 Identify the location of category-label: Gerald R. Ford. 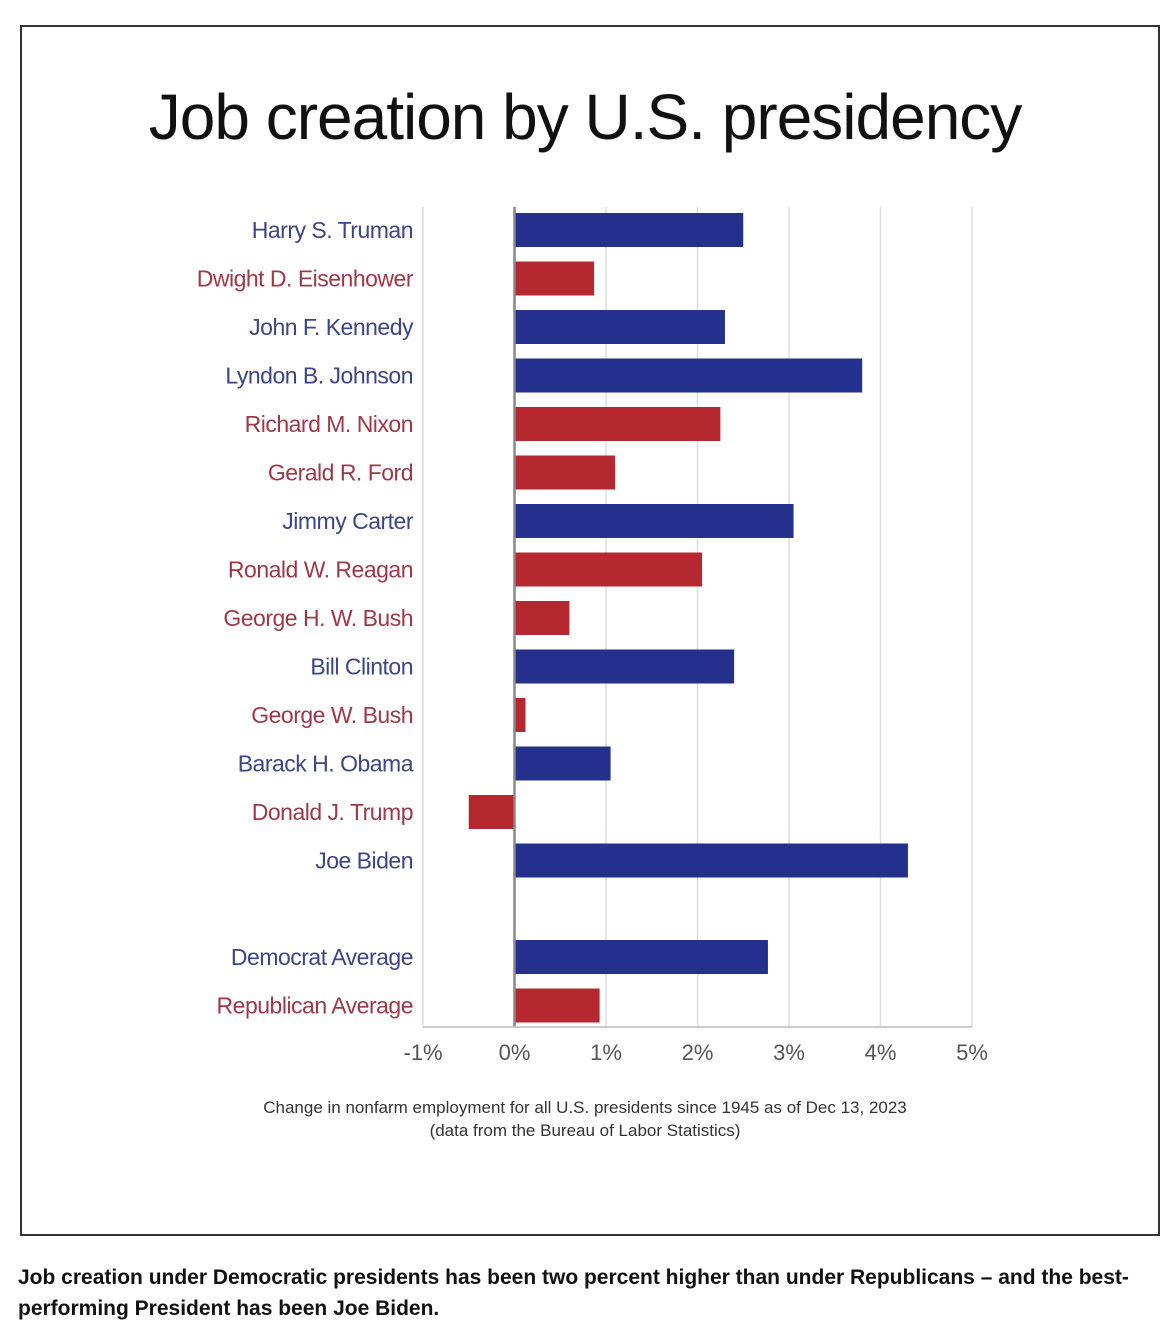
(340, 473).